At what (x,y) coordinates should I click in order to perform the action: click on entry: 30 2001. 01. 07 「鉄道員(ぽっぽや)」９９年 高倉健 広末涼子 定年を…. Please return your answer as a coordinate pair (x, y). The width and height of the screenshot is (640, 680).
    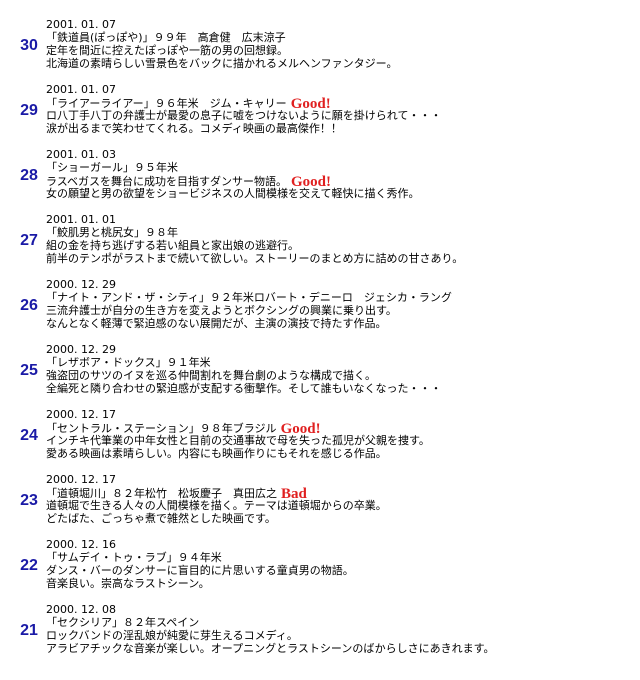
    Looking at the image, I should click on (320, 49).